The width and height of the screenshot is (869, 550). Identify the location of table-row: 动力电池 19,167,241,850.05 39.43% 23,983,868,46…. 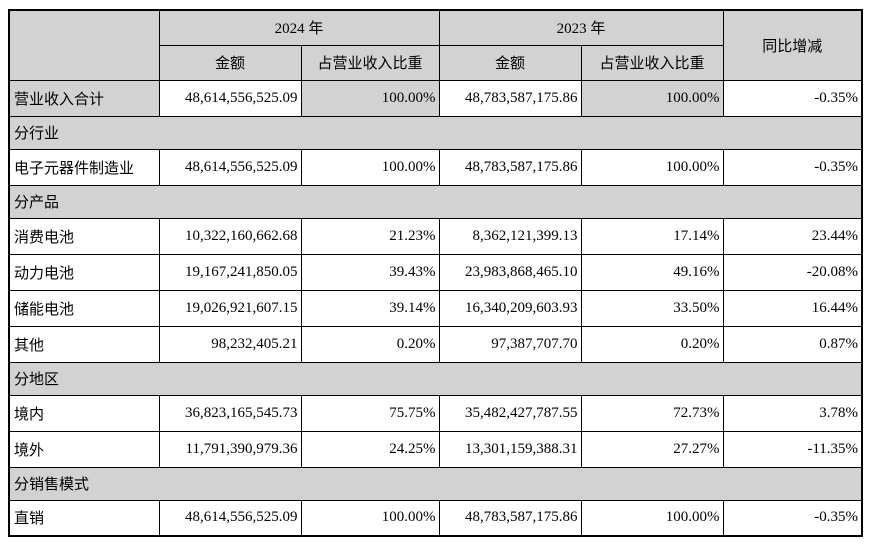
(435, 272).